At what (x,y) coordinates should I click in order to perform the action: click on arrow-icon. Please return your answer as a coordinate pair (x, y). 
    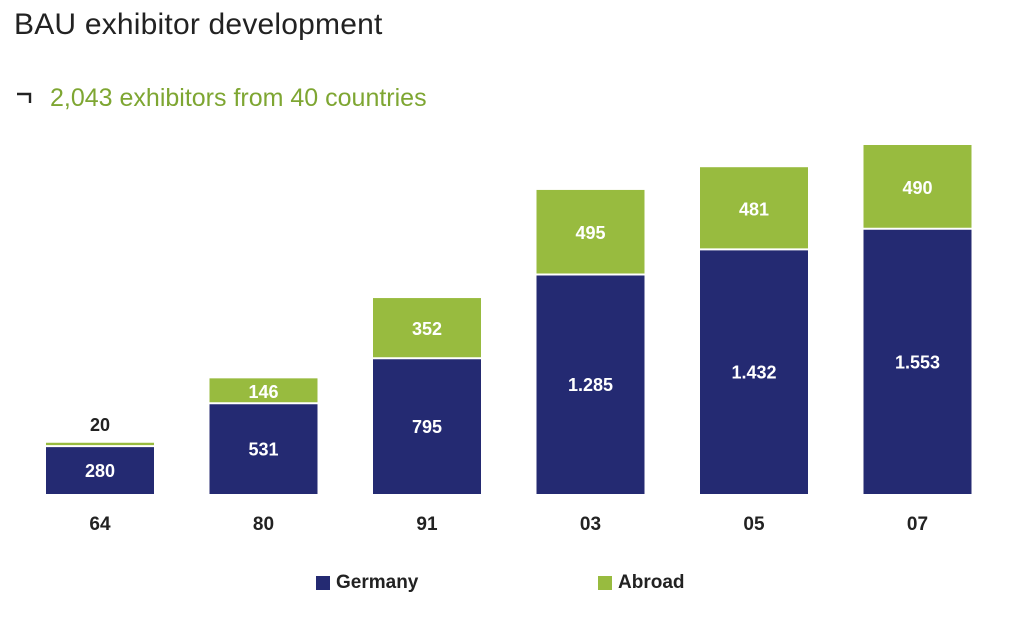
    Looking at the image, I should click on (24, 97).